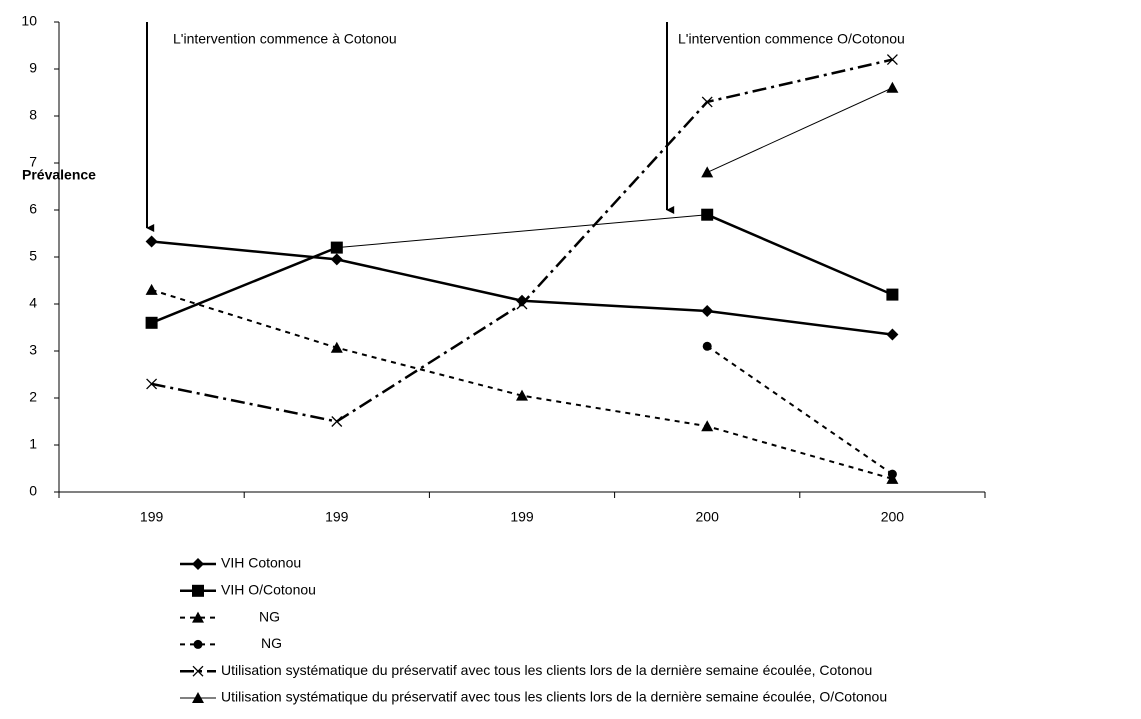 The width and height of the screenshot is (1141, 719). I want to click on series-connector, so click(522, 231).